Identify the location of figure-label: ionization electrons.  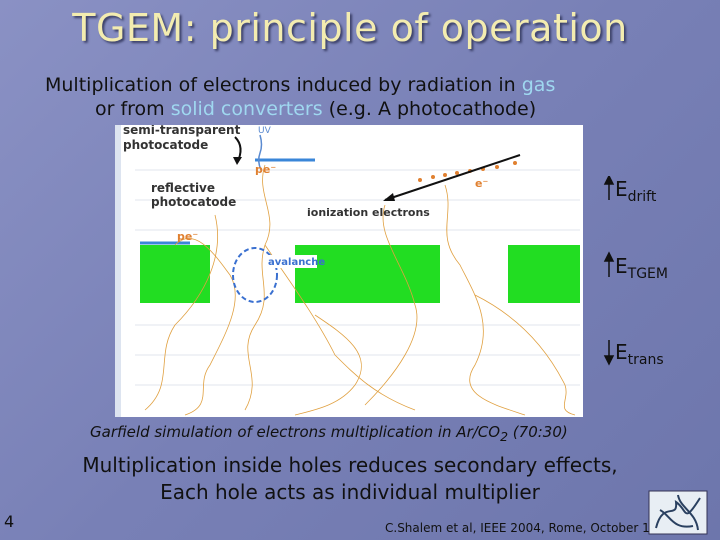
(368, 212).